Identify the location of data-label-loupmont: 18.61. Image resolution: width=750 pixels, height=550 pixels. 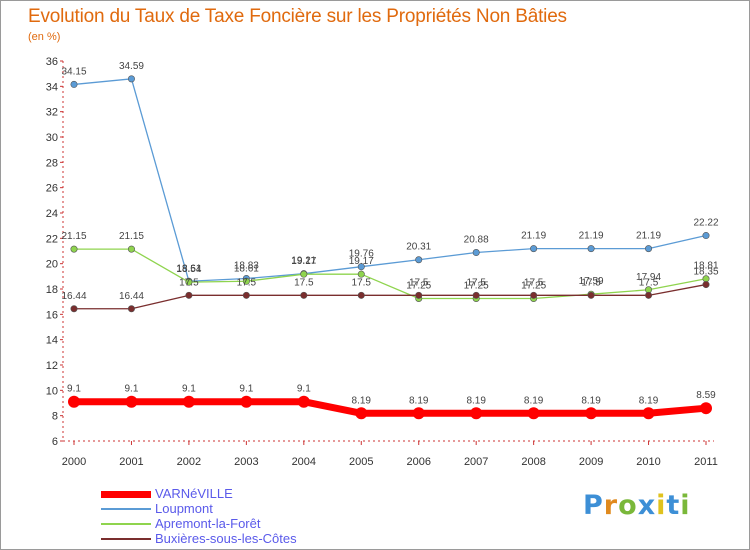
(188, 268).